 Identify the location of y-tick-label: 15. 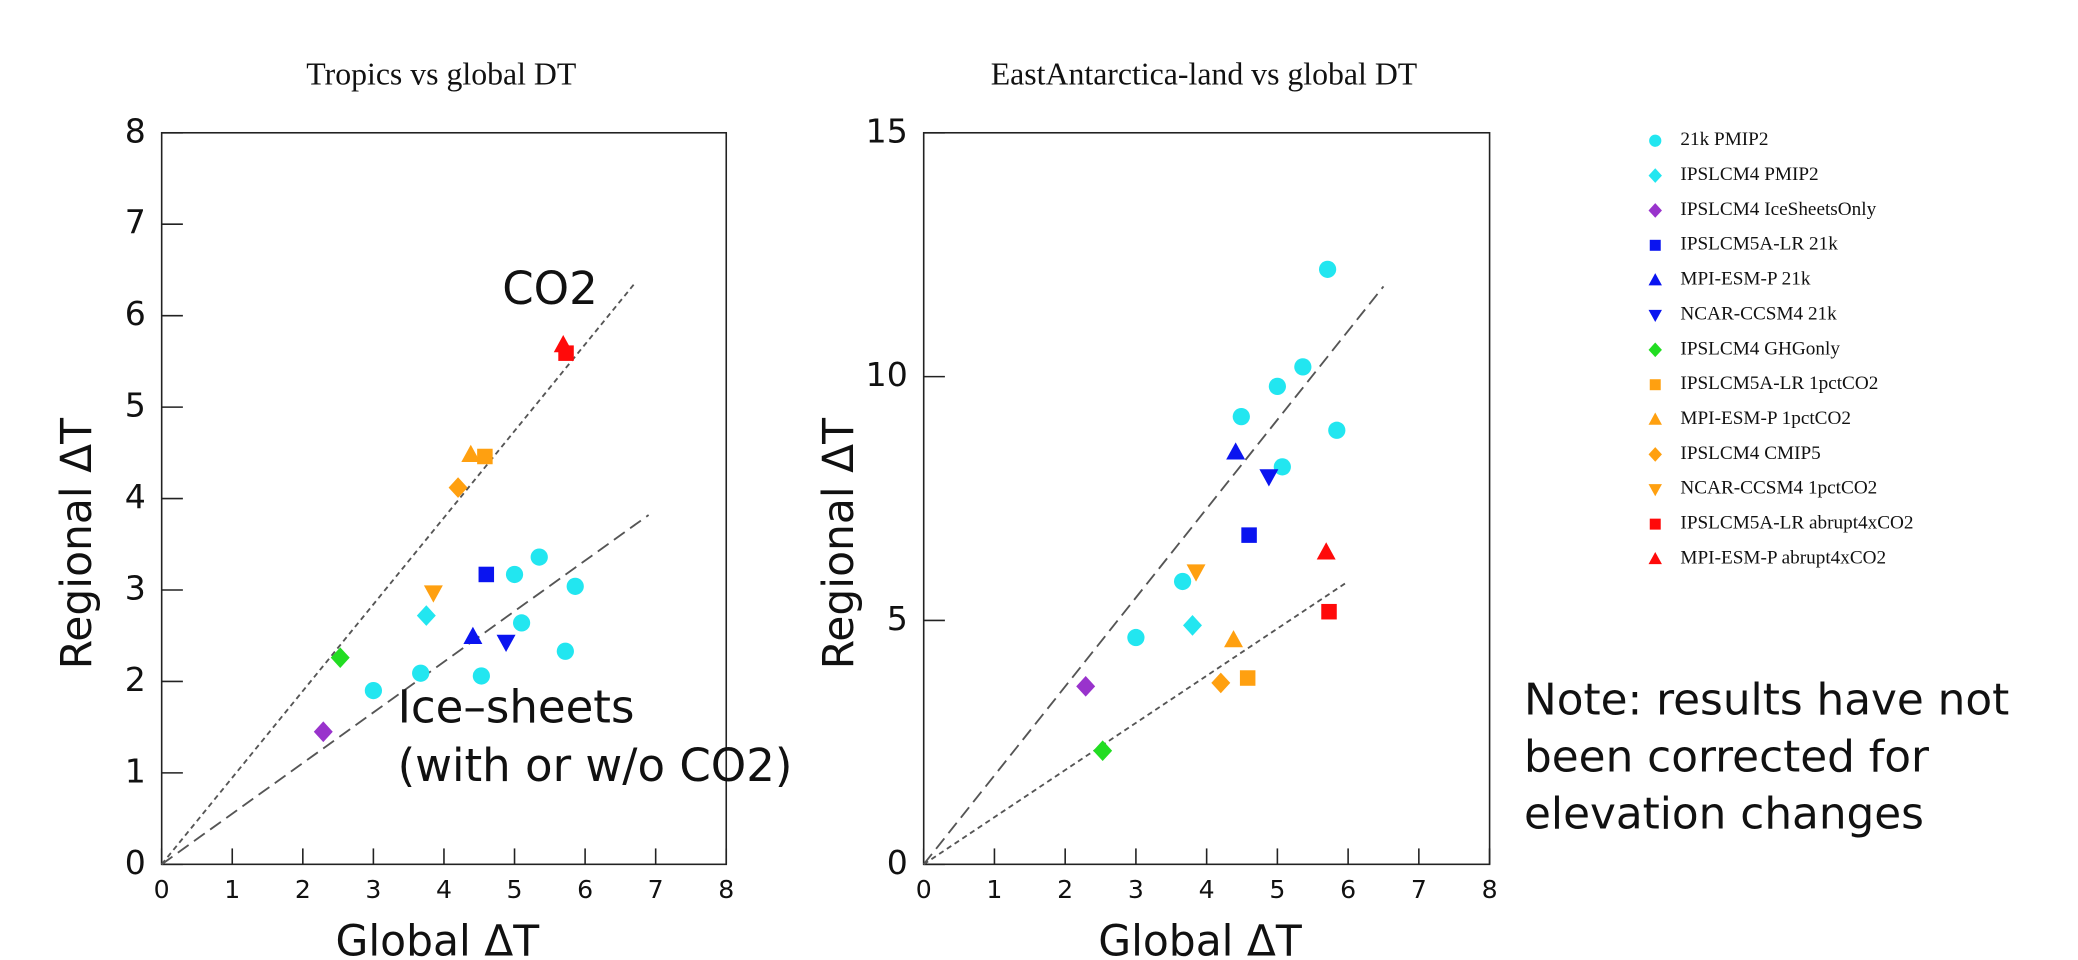
(887, 130).